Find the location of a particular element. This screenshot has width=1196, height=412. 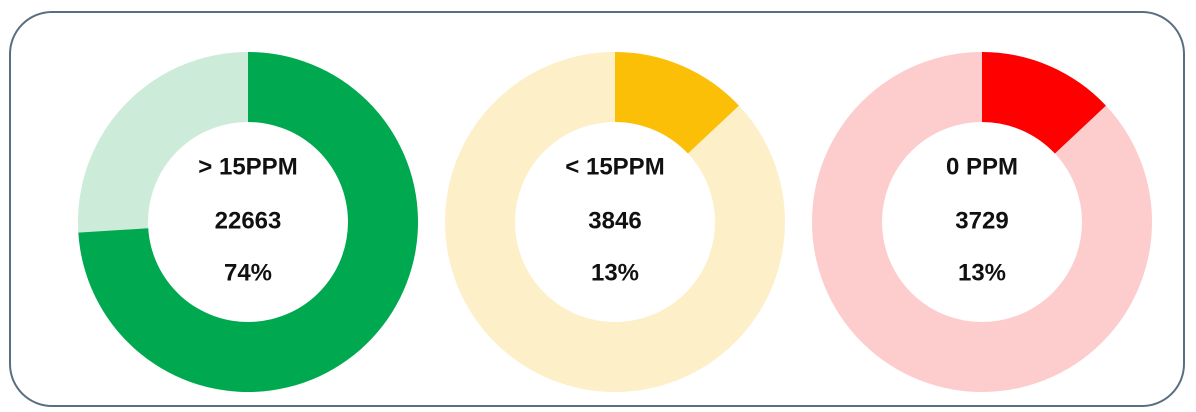

donut-title: < 15PPM is located at coordinates (614, 166).